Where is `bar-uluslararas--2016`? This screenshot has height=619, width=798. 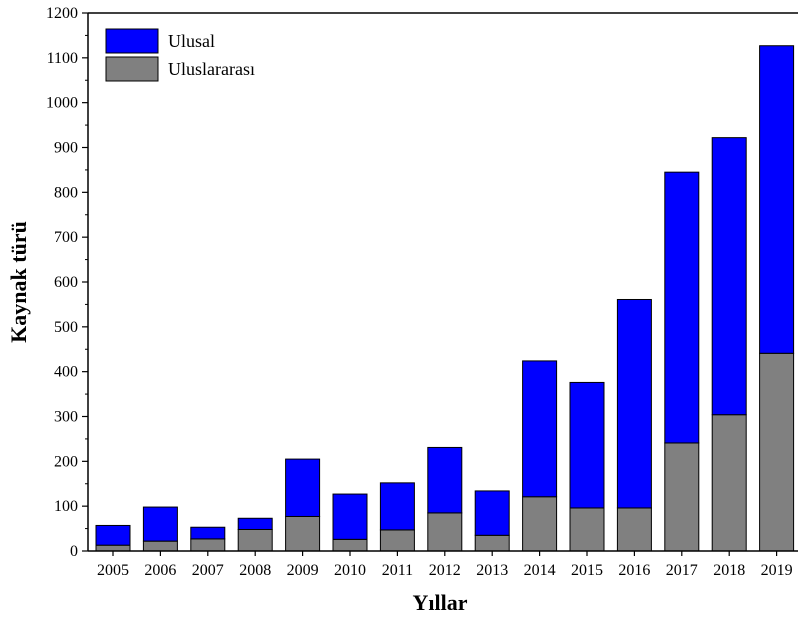 bar-uluslararas--2016 is located at coordinates (634, 529).